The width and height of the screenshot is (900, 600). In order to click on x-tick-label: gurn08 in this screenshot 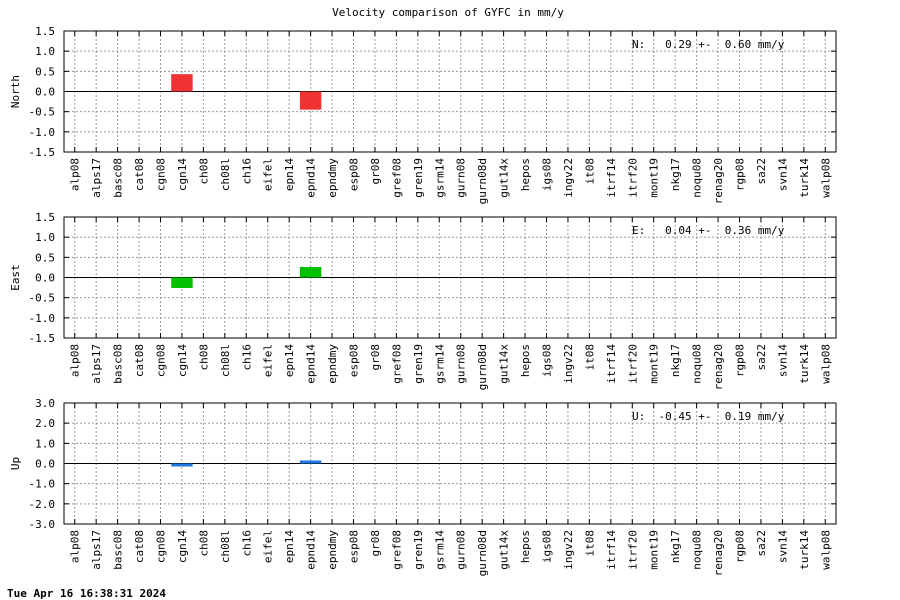, I will do `click(461, 178)`.